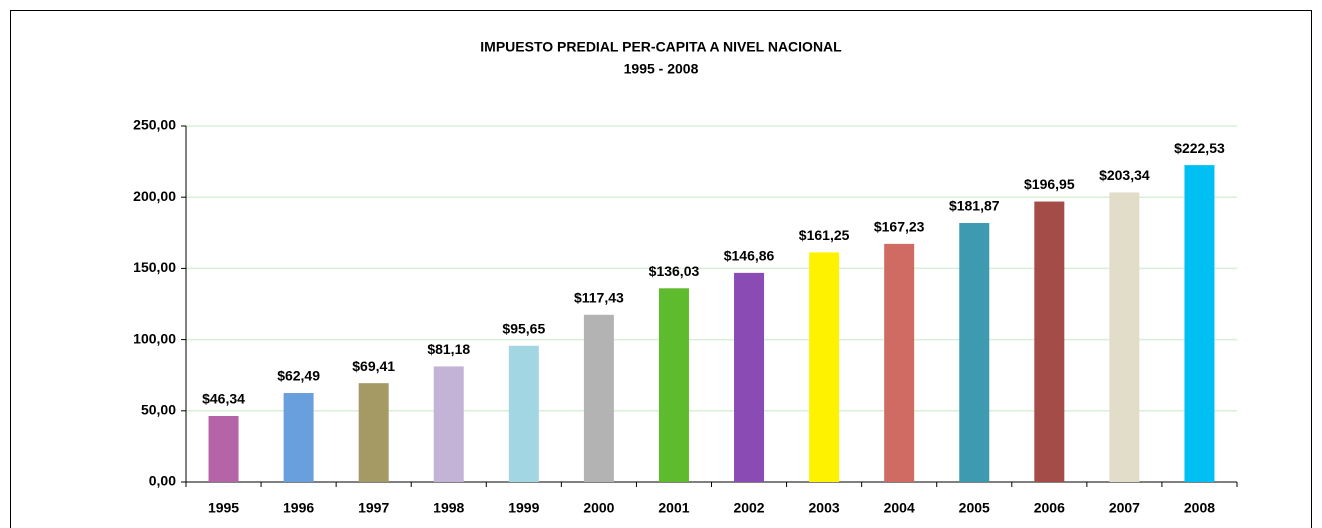 This screenshot has height=528, width=1322. I want to click on x-tick-label: 2005, so click(974, 508).